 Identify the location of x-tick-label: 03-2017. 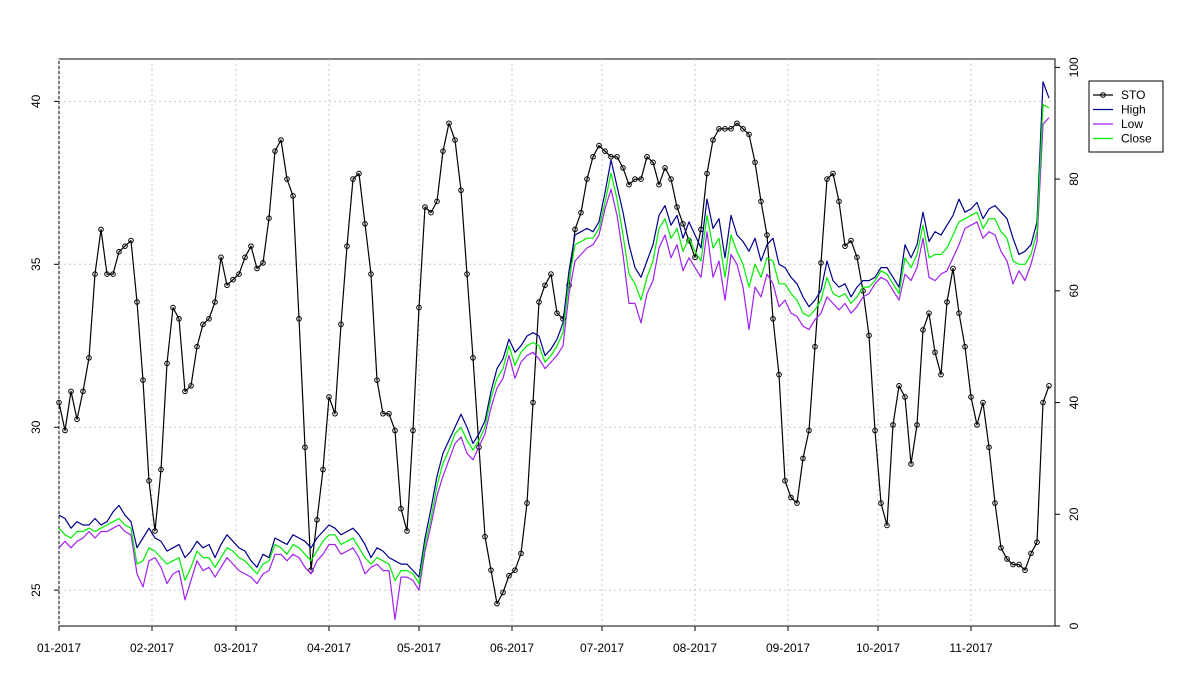
(236, 648).